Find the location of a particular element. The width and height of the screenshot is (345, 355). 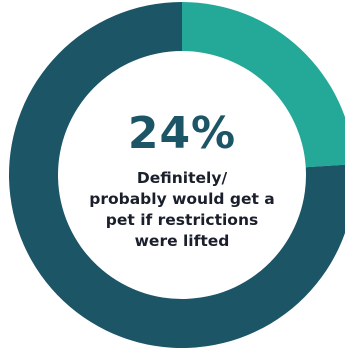

highlight-percent: 24% is located at coordinates (182, 133).